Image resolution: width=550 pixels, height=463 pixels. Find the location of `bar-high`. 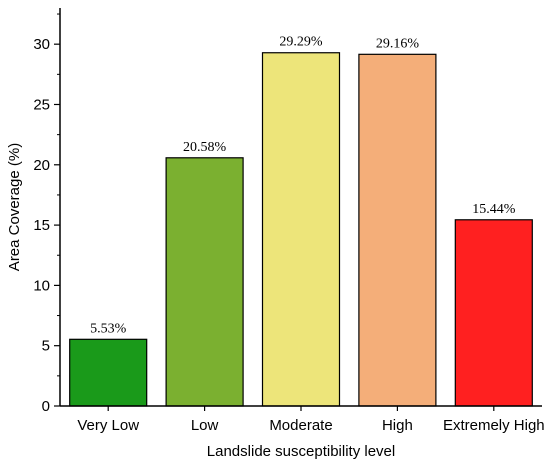

bar-high is located at coordinates (397, 230).